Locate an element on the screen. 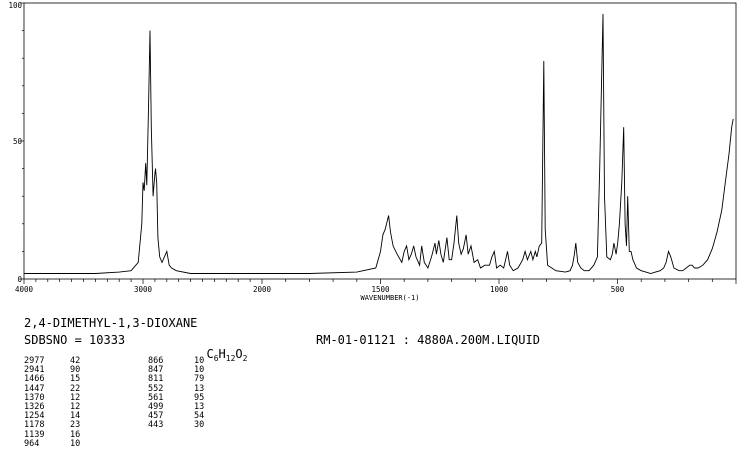 The height and width of the screenshot is (457, 738). y-tick-label: 50 is located at coordinates (18, 141).